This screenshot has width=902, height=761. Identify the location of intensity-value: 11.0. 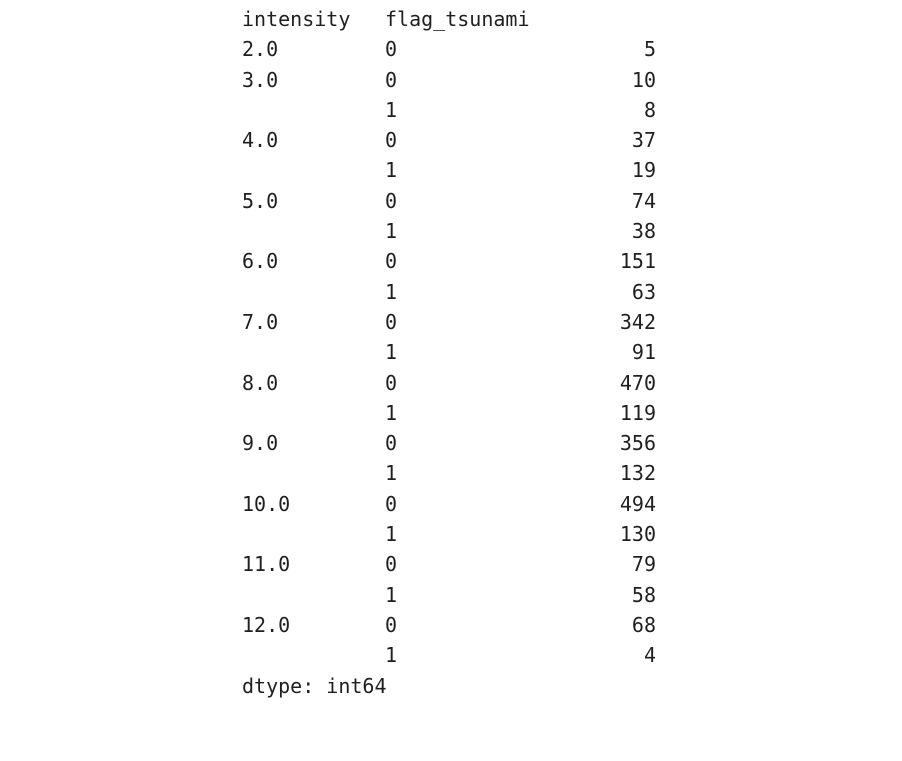
(266, 564).